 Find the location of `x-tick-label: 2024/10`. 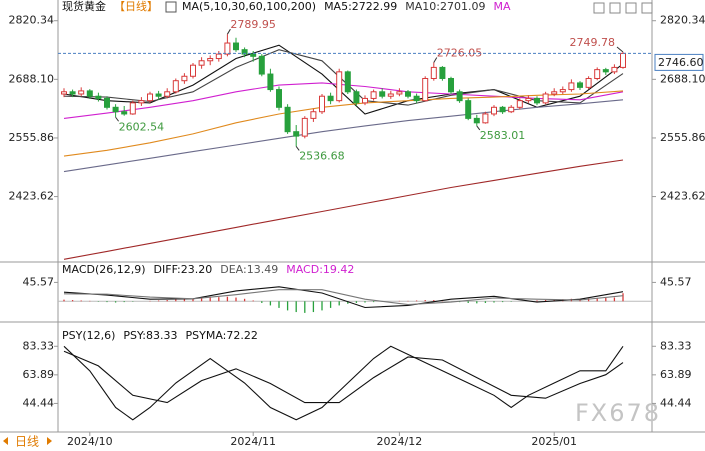

x-tick-label: 2024/10 is located at coordinates (90, 441).